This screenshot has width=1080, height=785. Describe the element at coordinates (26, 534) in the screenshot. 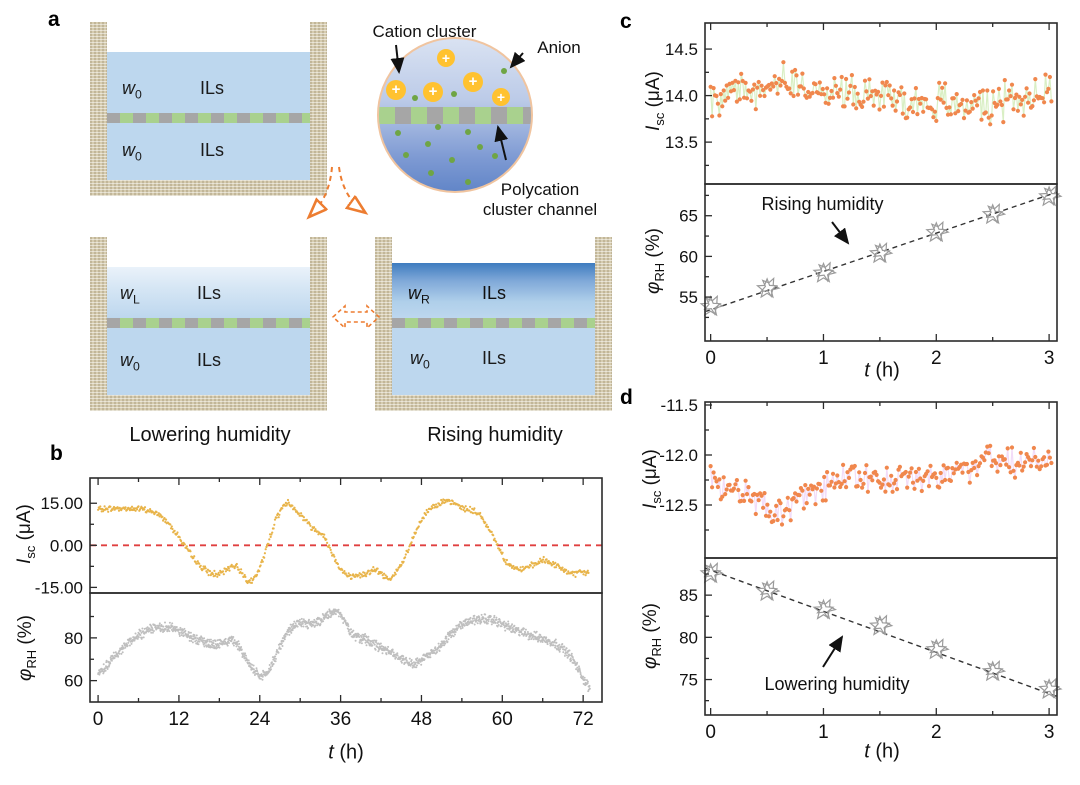

I see `b-isc-axis-label: Isc (μA)` at that location.